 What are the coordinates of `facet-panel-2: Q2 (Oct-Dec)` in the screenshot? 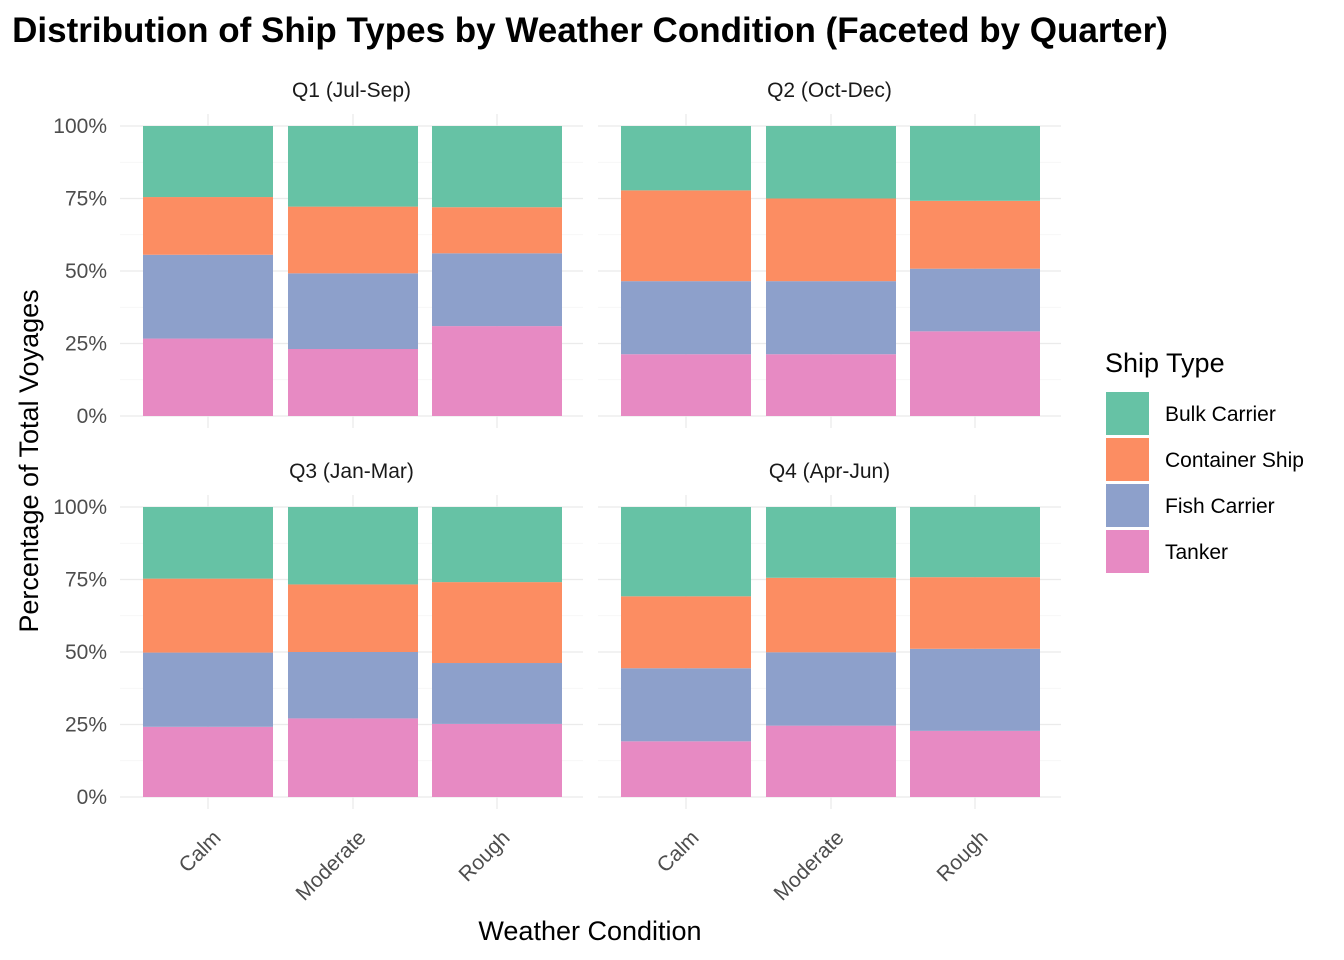 It's located at (829, 253).